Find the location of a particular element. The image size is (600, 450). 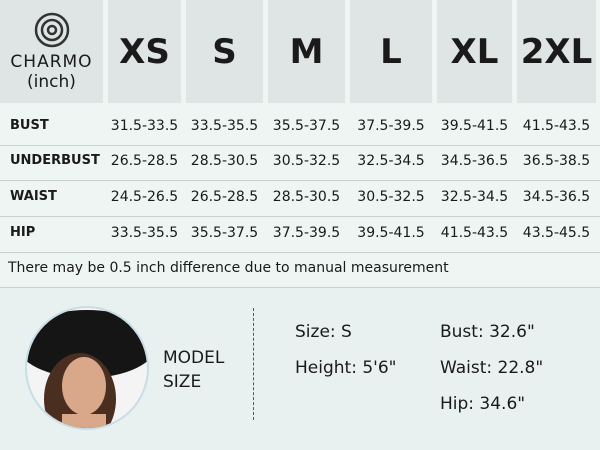

unit: (inch) is located at coordinates (51, 81).